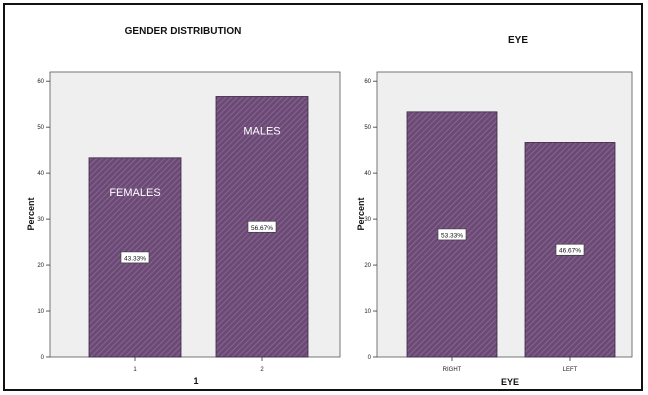 This screenshot has height=395, width=648. Describe the element at coordinates (183, 31) in the screenshot. I see `chart-title: GENDER DISTRIBUTION` at that location.